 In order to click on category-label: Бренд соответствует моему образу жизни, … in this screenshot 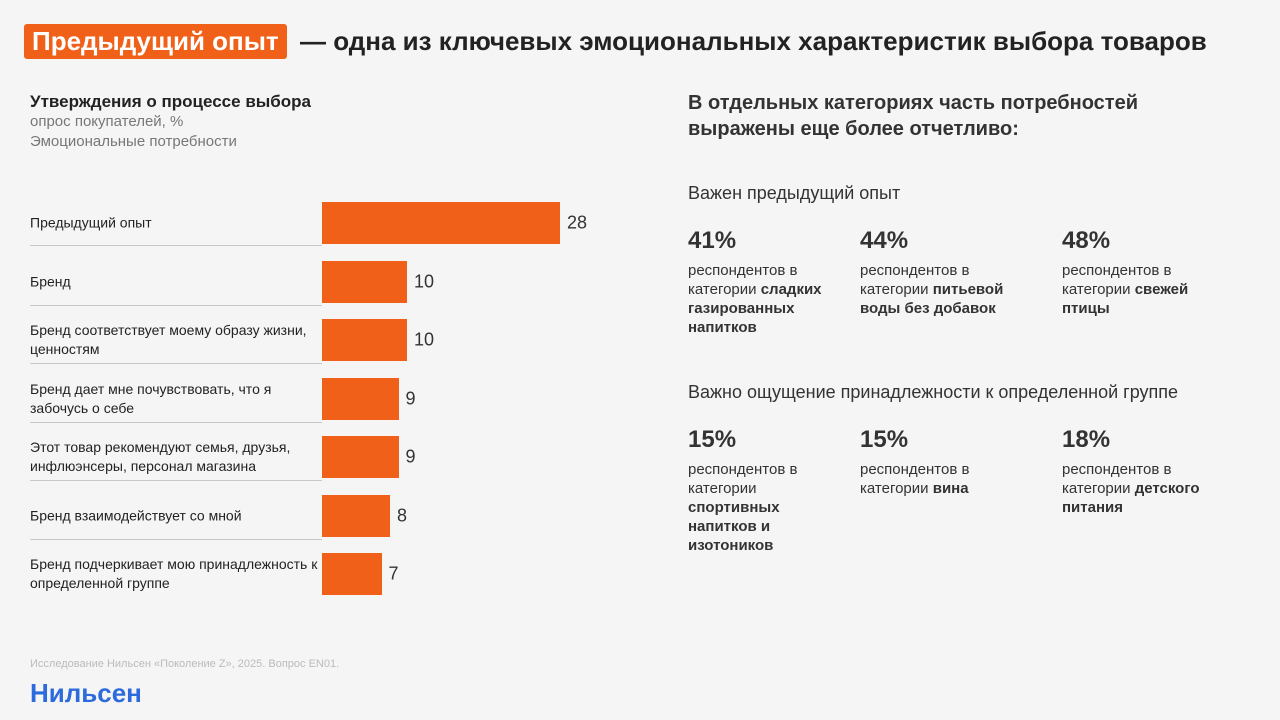, I will do `click(168, 339)`.